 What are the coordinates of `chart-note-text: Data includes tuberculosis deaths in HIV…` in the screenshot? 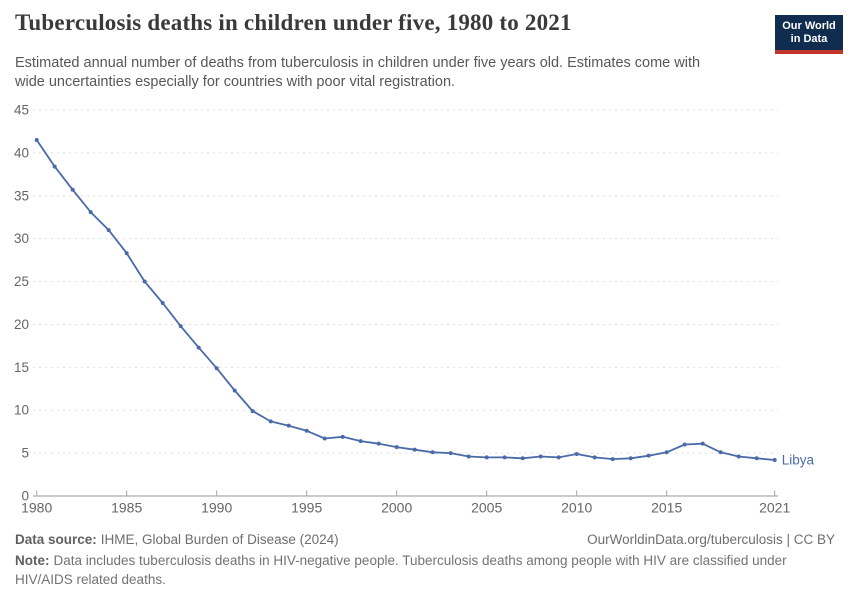 It's located at (401, 570).